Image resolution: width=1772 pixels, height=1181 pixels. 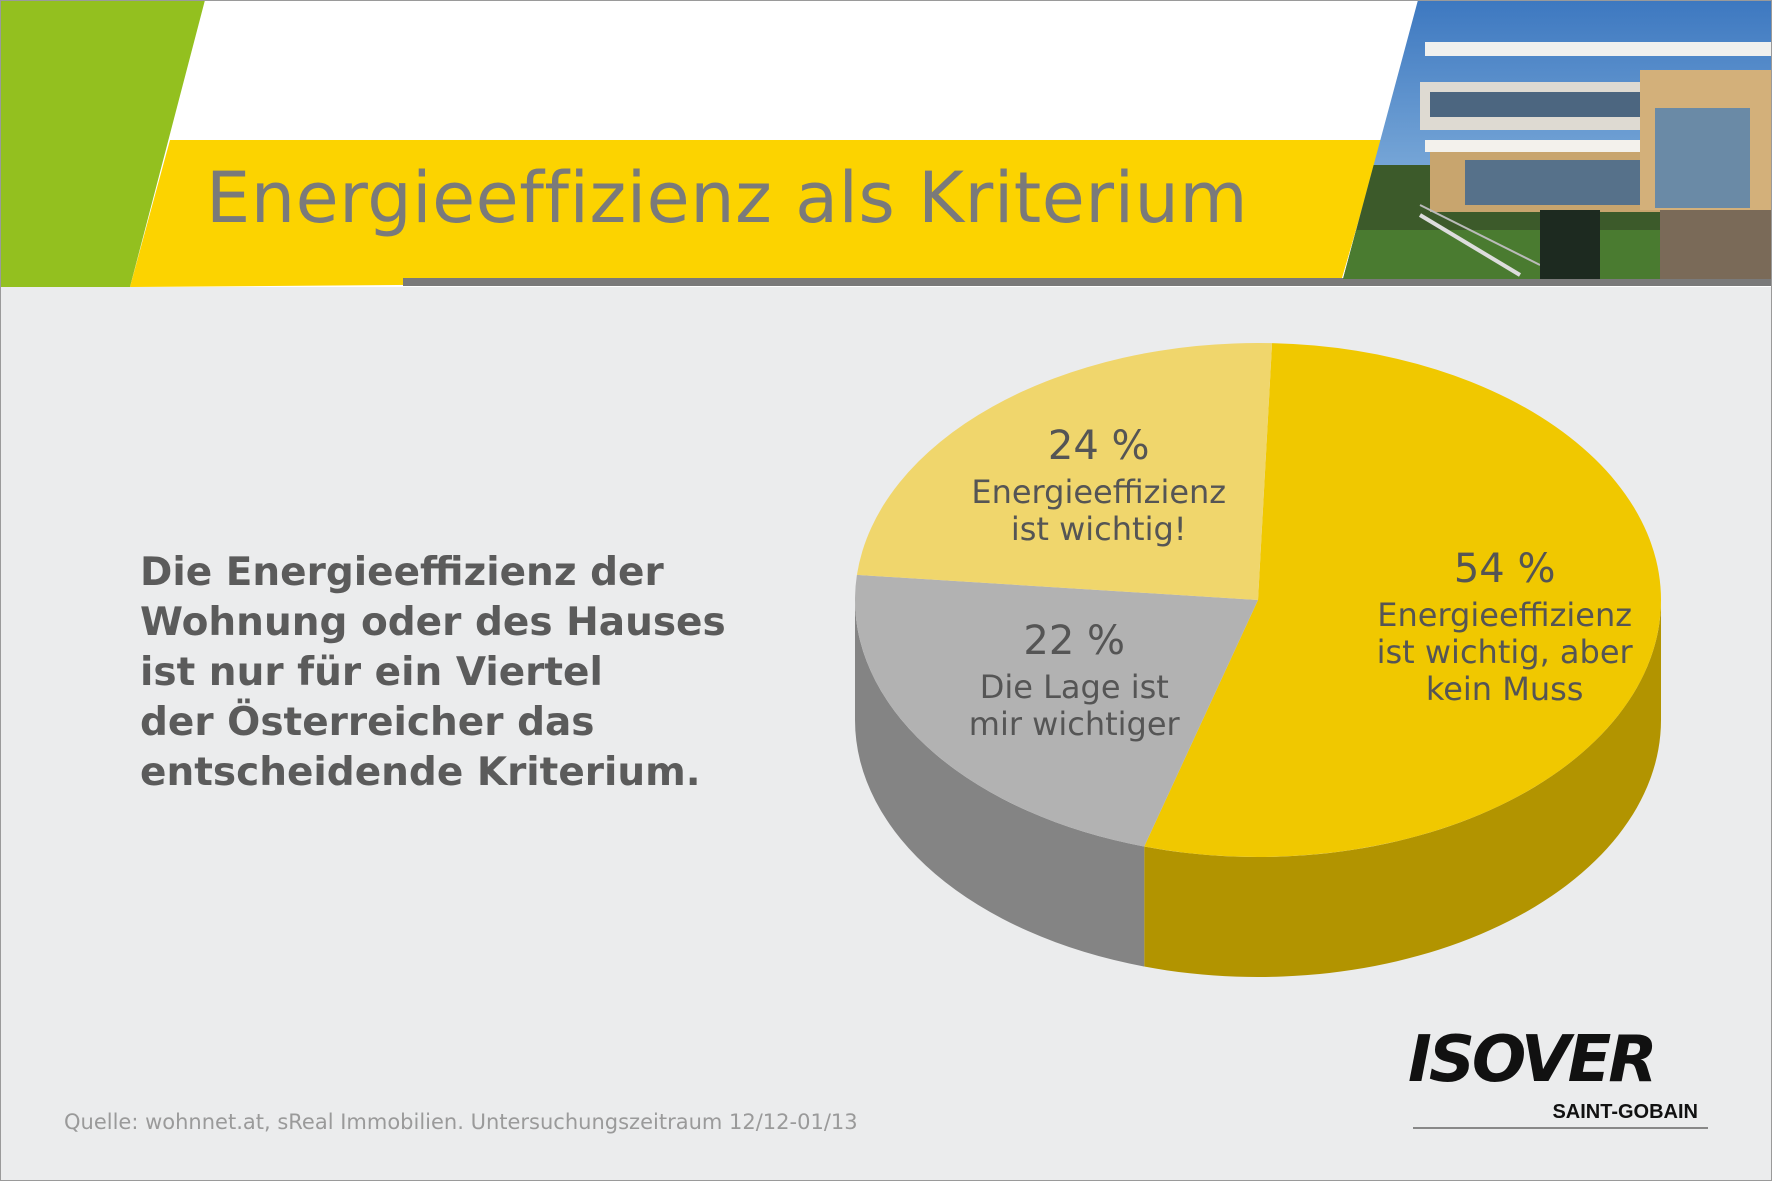 I want to click on lead-line: der Österreicher das, so click(x=367, y=722).